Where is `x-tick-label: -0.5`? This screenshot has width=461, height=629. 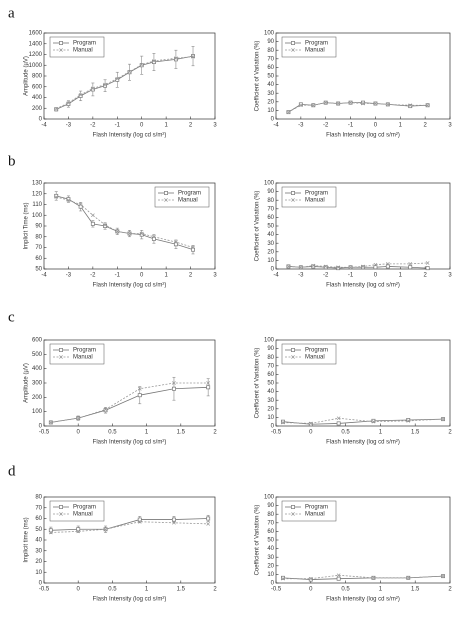
x-tick-label: -0.5 is located at coordinates (276, 433).